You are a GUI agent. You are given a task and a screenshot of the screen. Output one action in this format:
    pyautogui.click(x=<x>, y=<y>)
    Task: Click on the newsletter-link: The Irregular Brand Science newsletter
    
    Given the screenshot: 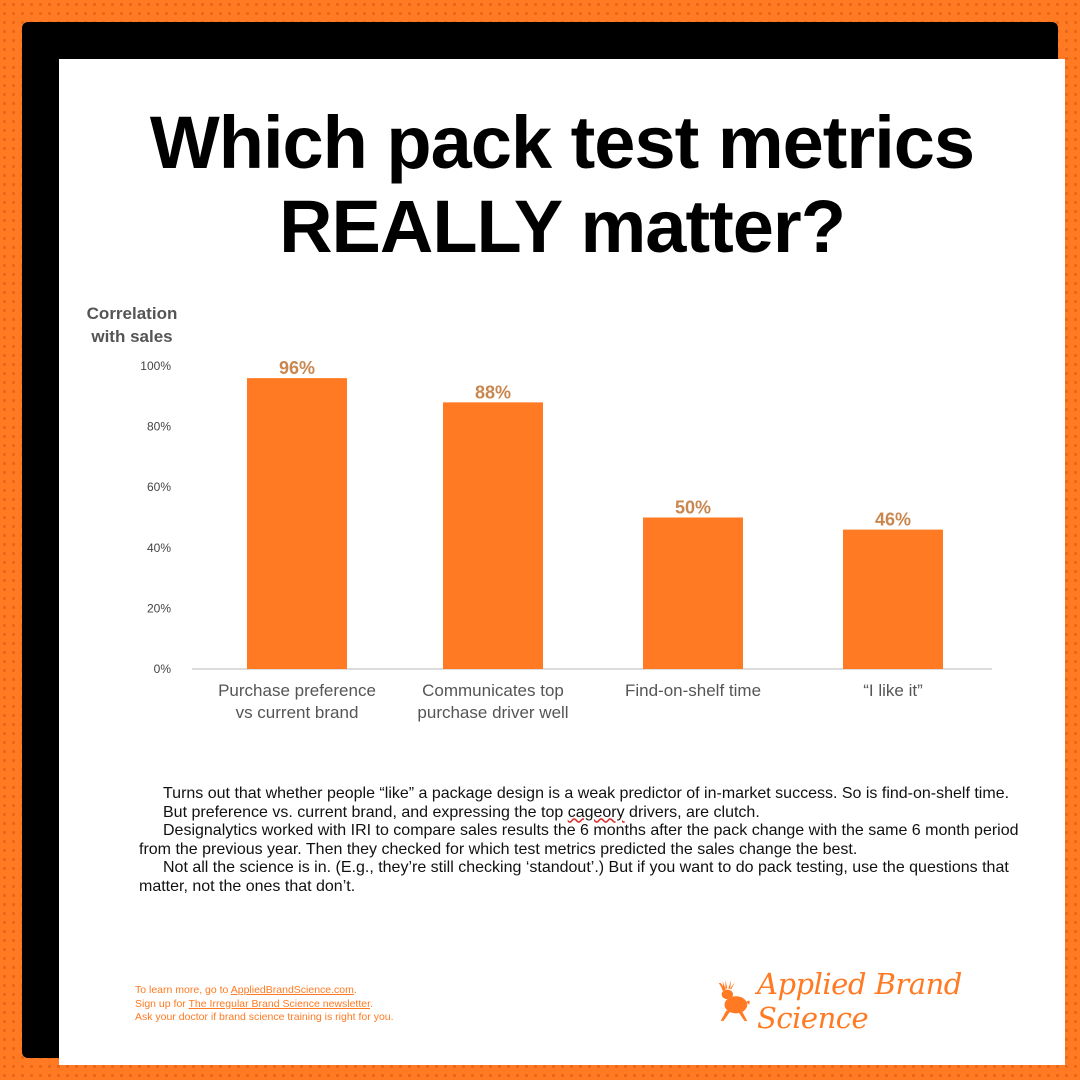 What is the action you would take?
    pyautogui.click(x=279, y=1003)
    